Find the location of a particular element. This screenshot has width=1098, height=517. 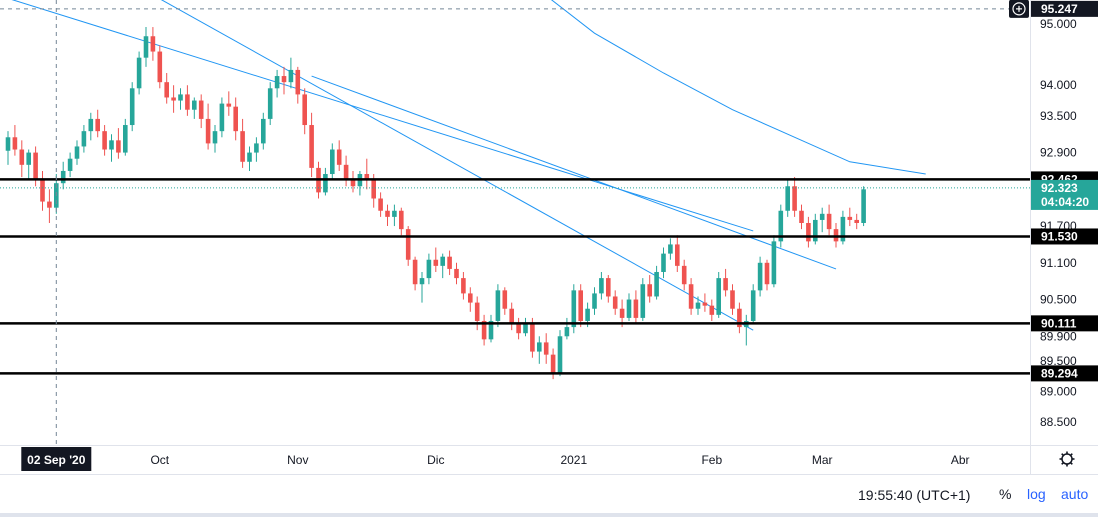

time-axis: Oct Nov Dic 2021 Feb Mar Abr is located at coordinates (559, 460).